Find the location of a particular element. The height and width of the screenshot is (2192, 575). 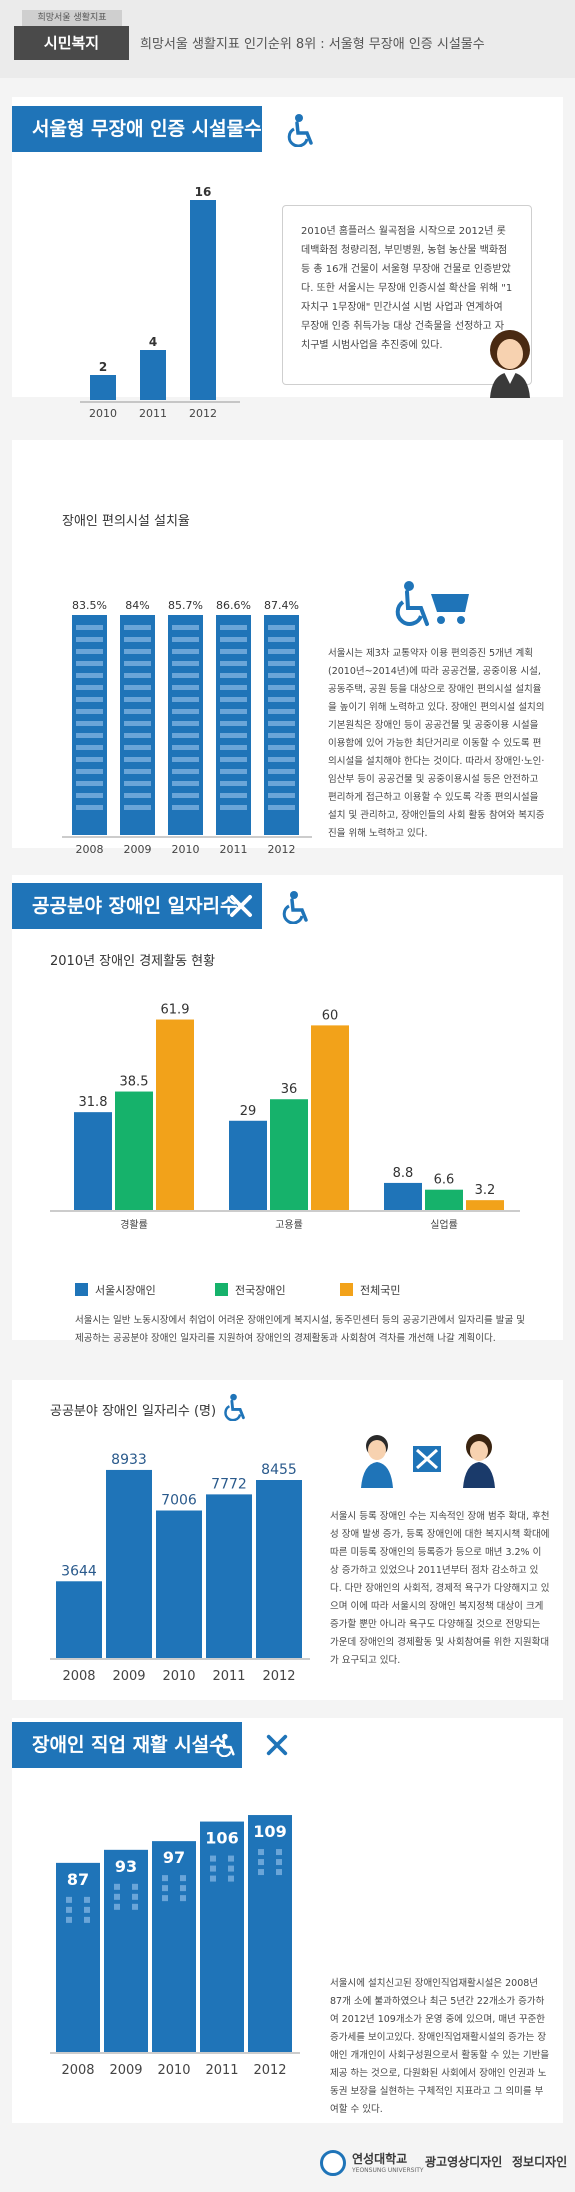

tick-label: 고용률 is located at coordinates (289, 1225).